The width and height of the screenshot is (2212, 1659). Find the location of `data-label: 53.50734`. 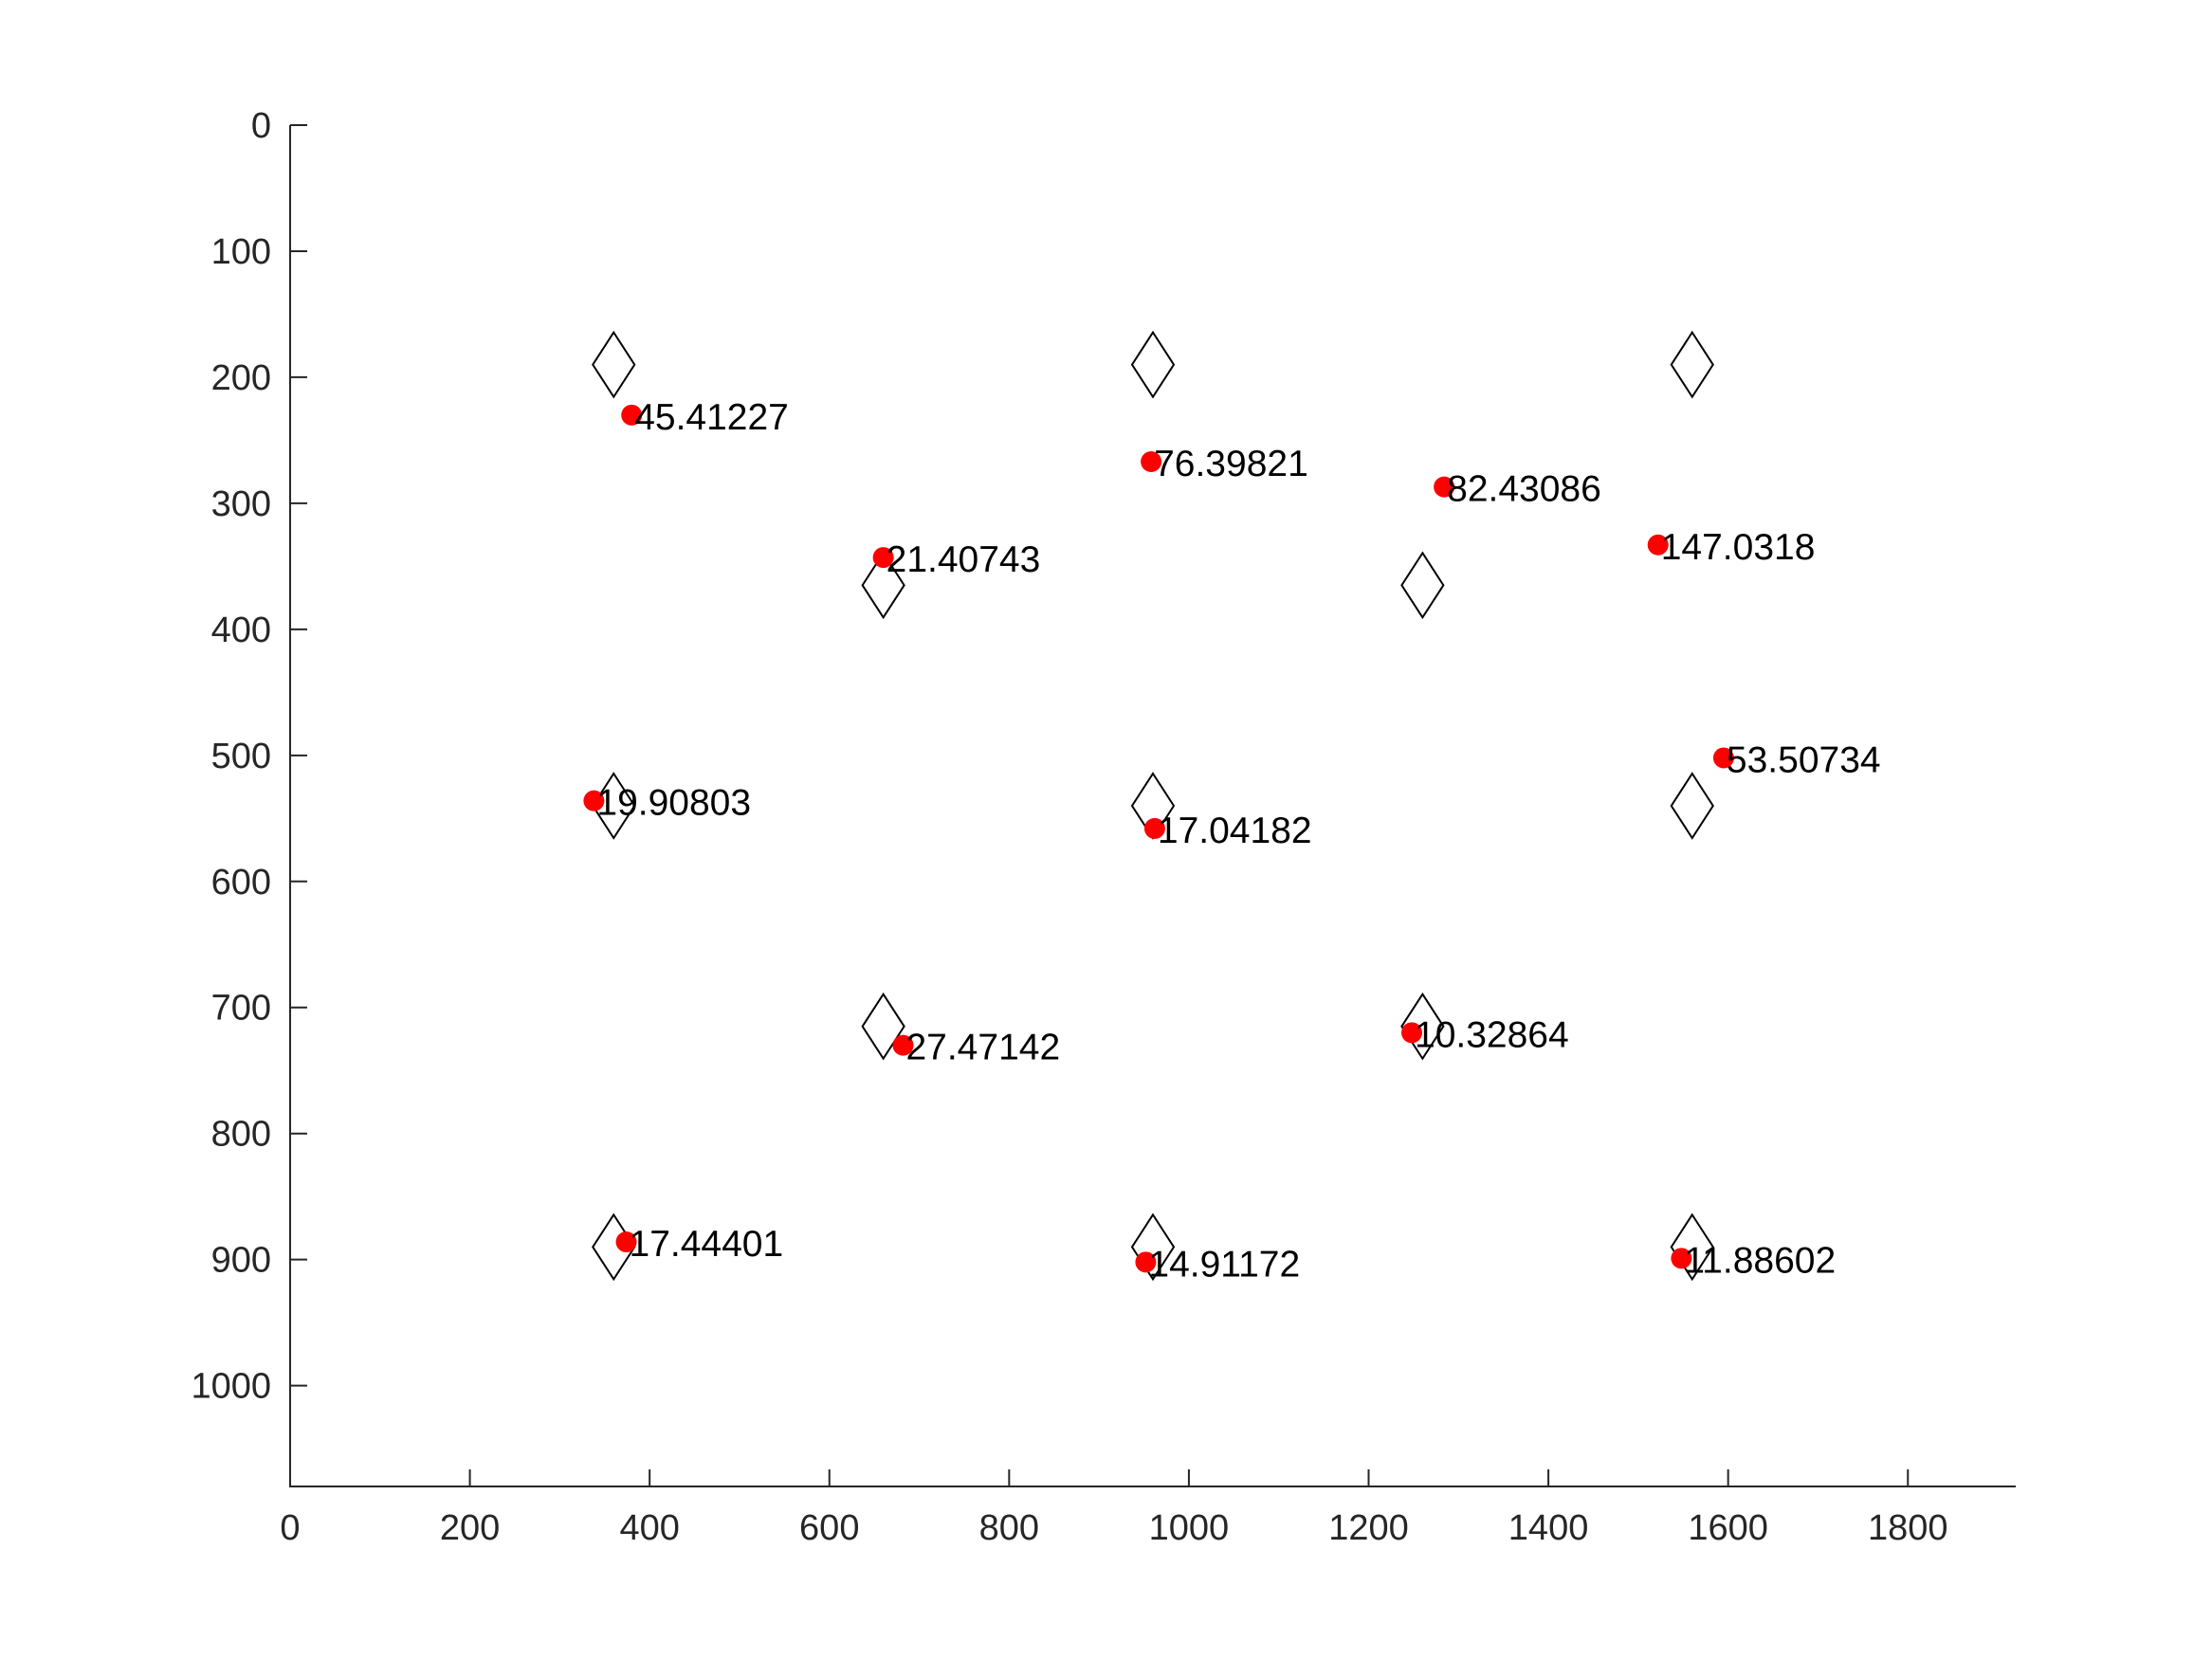

data-label: 53.50734 is located at coordinates (1804, 759).